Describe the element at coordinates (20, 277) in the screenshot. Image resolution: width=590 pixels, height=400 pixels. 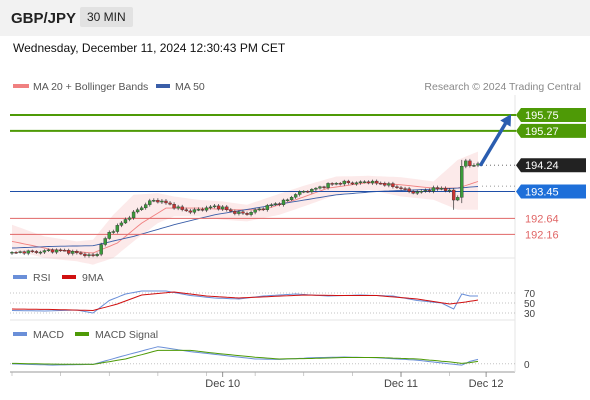
I see `legend-swatch-rsi` at that location.